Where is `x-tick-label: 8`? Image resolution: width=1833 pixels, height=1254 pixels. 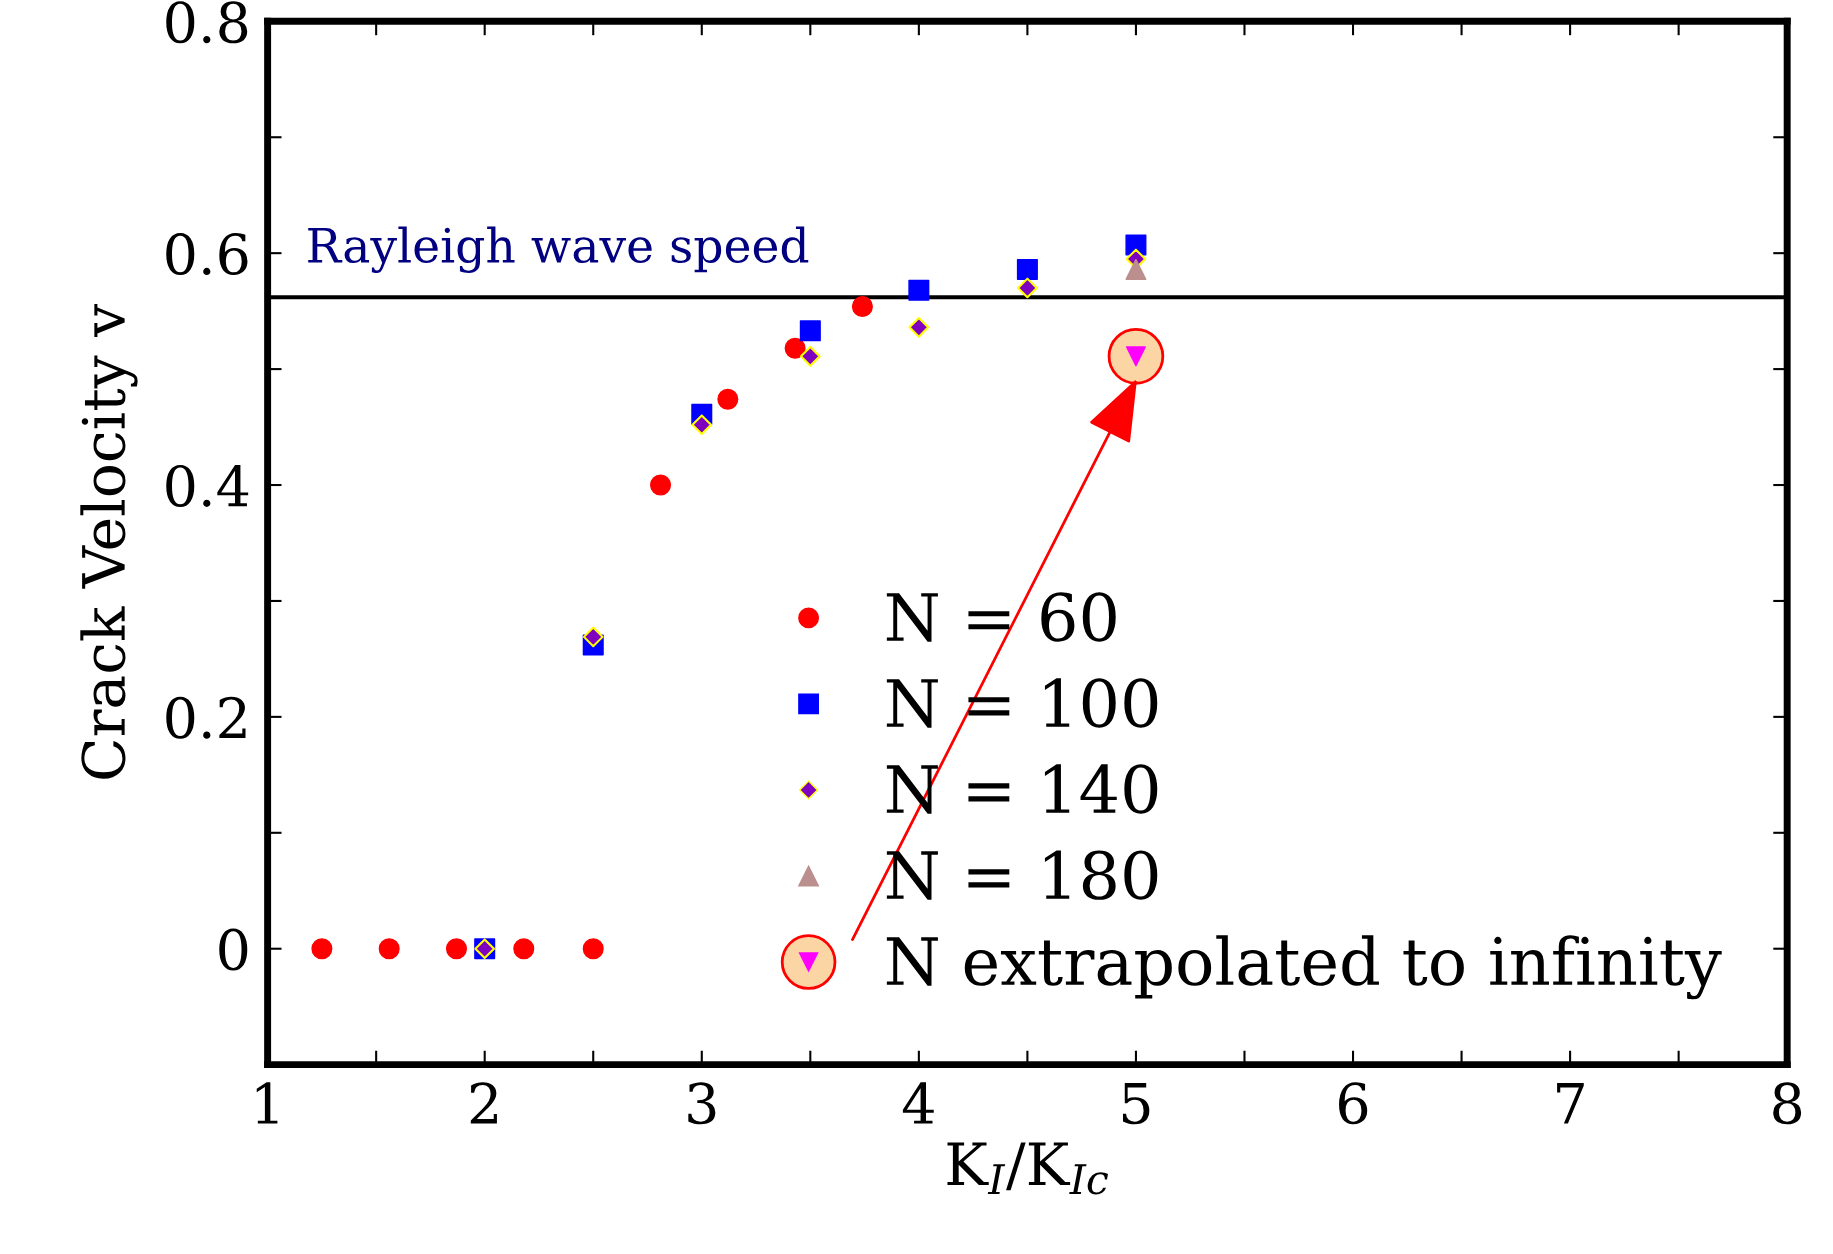
x-tick-label: 8 is located at coordinates (1787, 1103).